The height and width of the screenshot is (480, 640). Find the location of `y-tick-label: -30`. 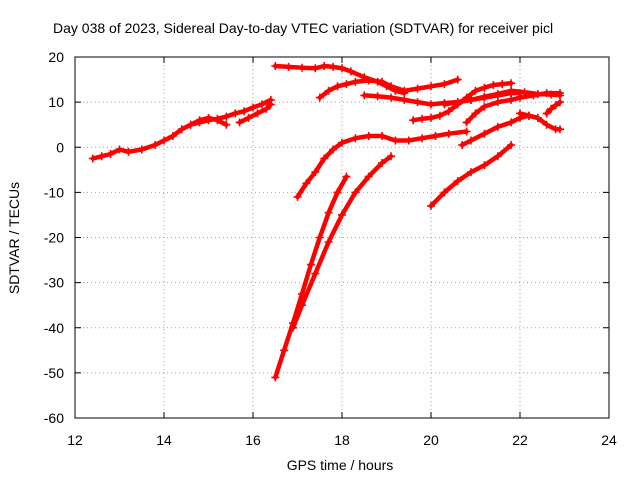

y-tick-label: -30 is located at coordinates (54, 283).